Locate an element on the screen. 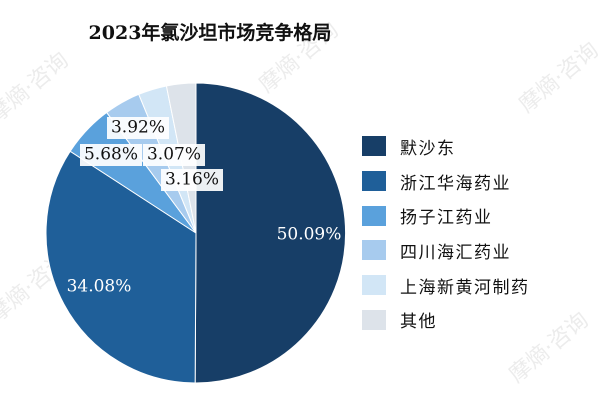 Image resolution: width=616 pixels, height=409 pixels. data-label-text: 50.09% is located at coordinates (309, 235).